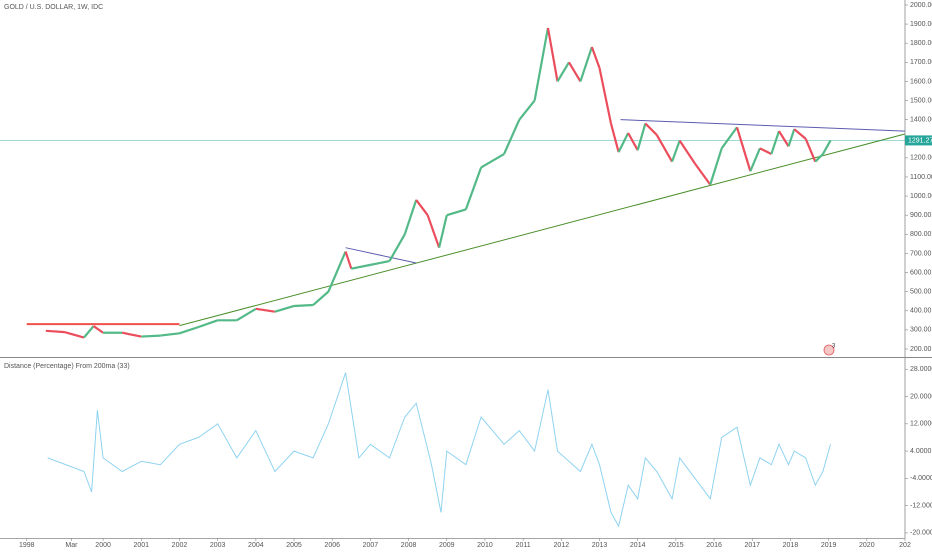 Image resolution: width=932 pixels, height=555 pixels. I want to click on x-tick-label: 2005, so click(294, 545).